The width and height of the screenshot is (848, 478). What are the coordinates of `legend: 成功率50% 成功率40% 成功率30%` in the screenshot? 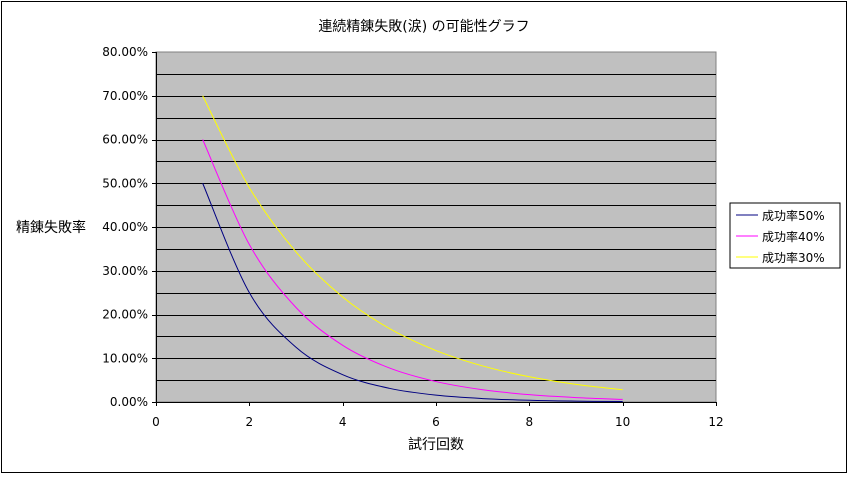 It's located at (785, 235).